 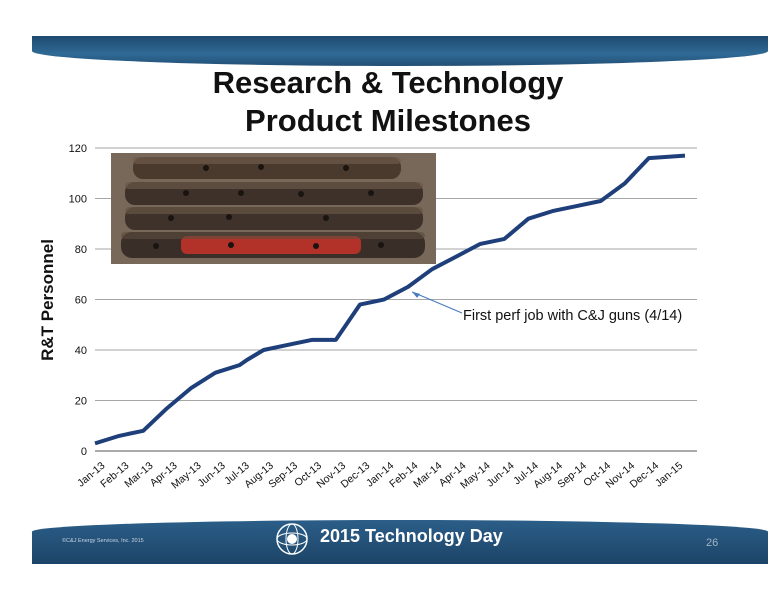 What do you see at coordinates (400, 51) in the screenshot?
I see `header-band` at bounding box center [400, 51].